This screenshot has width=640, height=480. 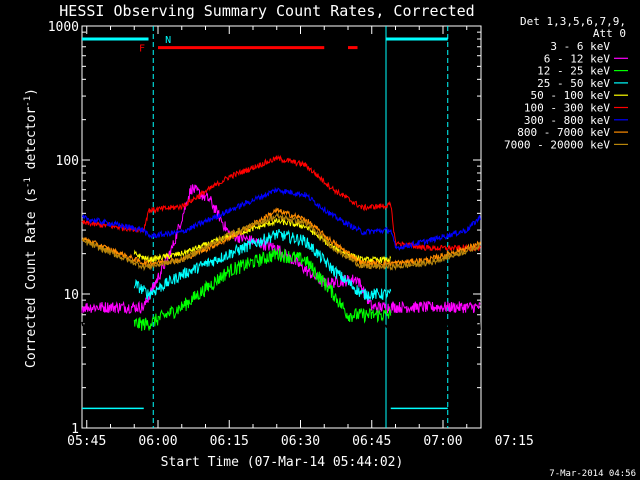 What do you see at coordinates (28, 101) in the screenshot?
I see `y-axis-label-exponent-2: -1` at bounding box center [28, 101].